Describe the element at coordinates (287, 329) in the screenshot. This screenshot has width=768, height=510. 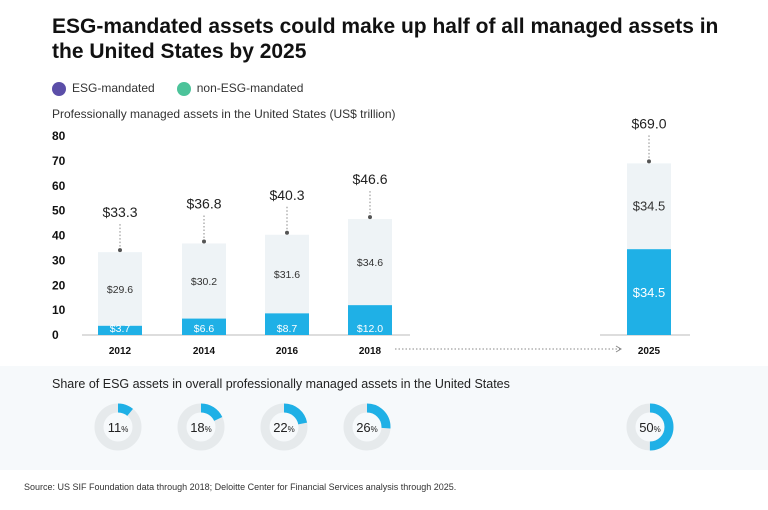
I see `data-label-esg: $8.7` at that location.